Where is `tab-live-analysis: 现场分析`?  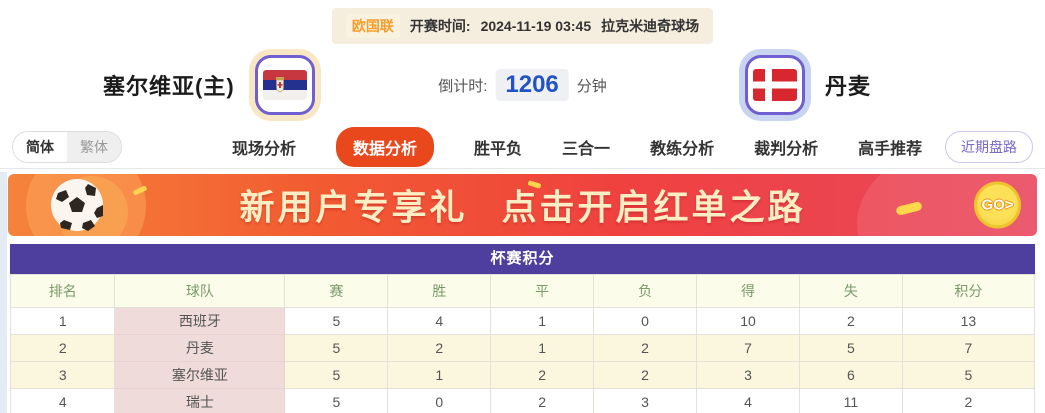 tab-live-analysis: 现场分析 is located at coordinates (264, 149).